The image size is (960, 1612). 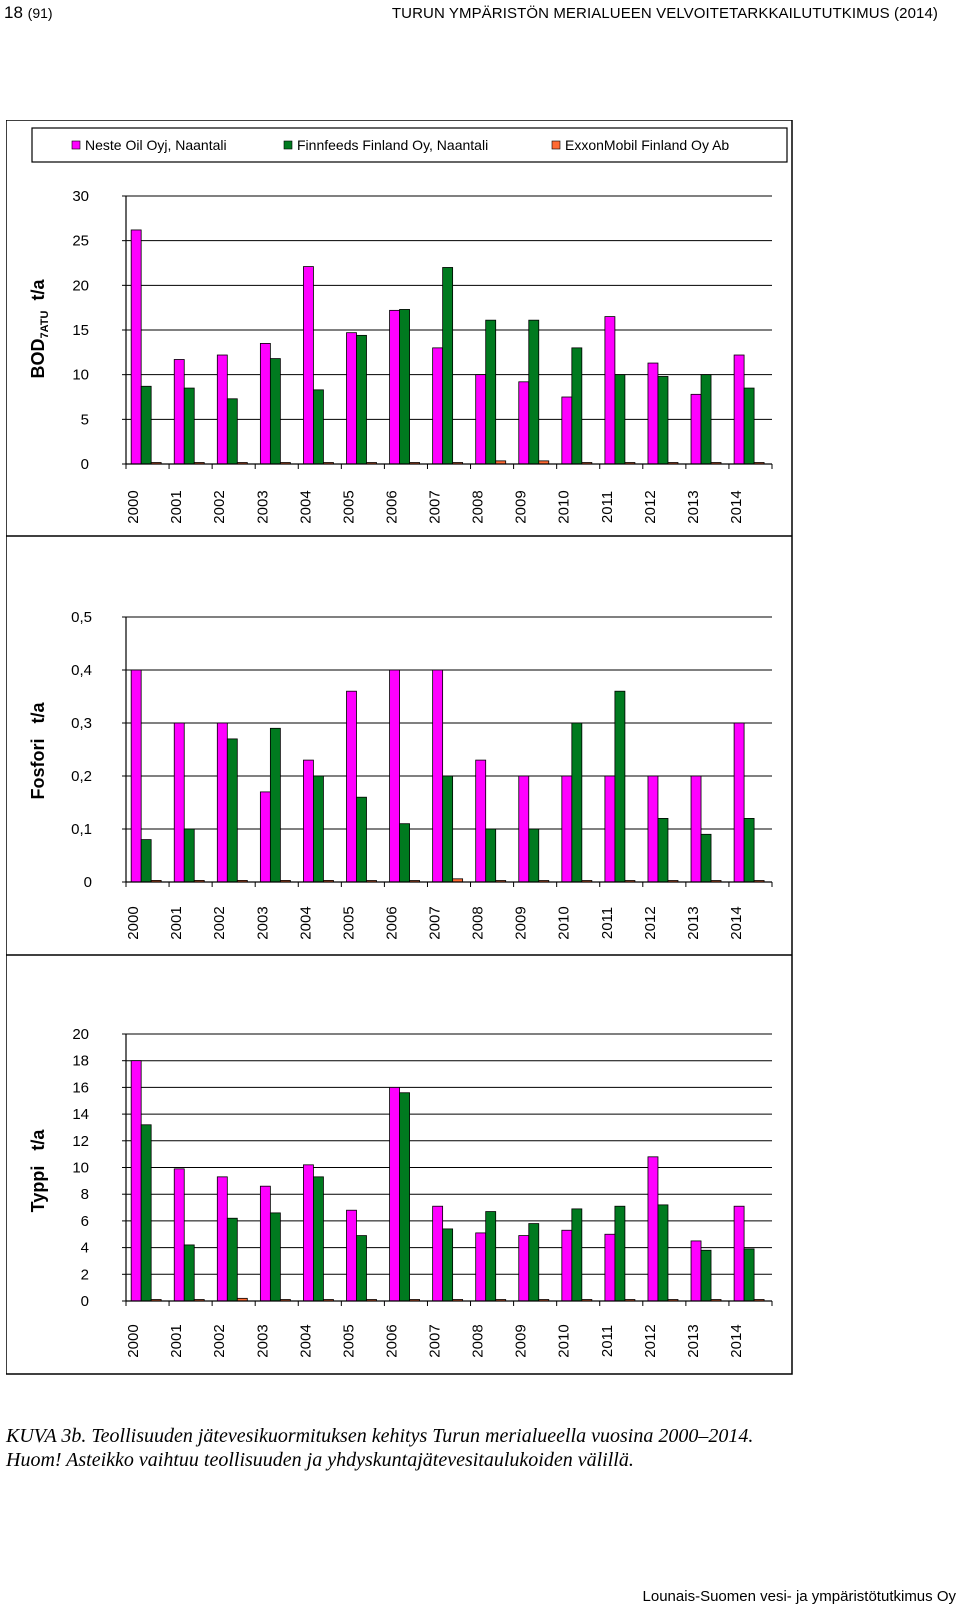 I want to click on y-axis-title-sub: 7ATU, so click(x=45, y=325).